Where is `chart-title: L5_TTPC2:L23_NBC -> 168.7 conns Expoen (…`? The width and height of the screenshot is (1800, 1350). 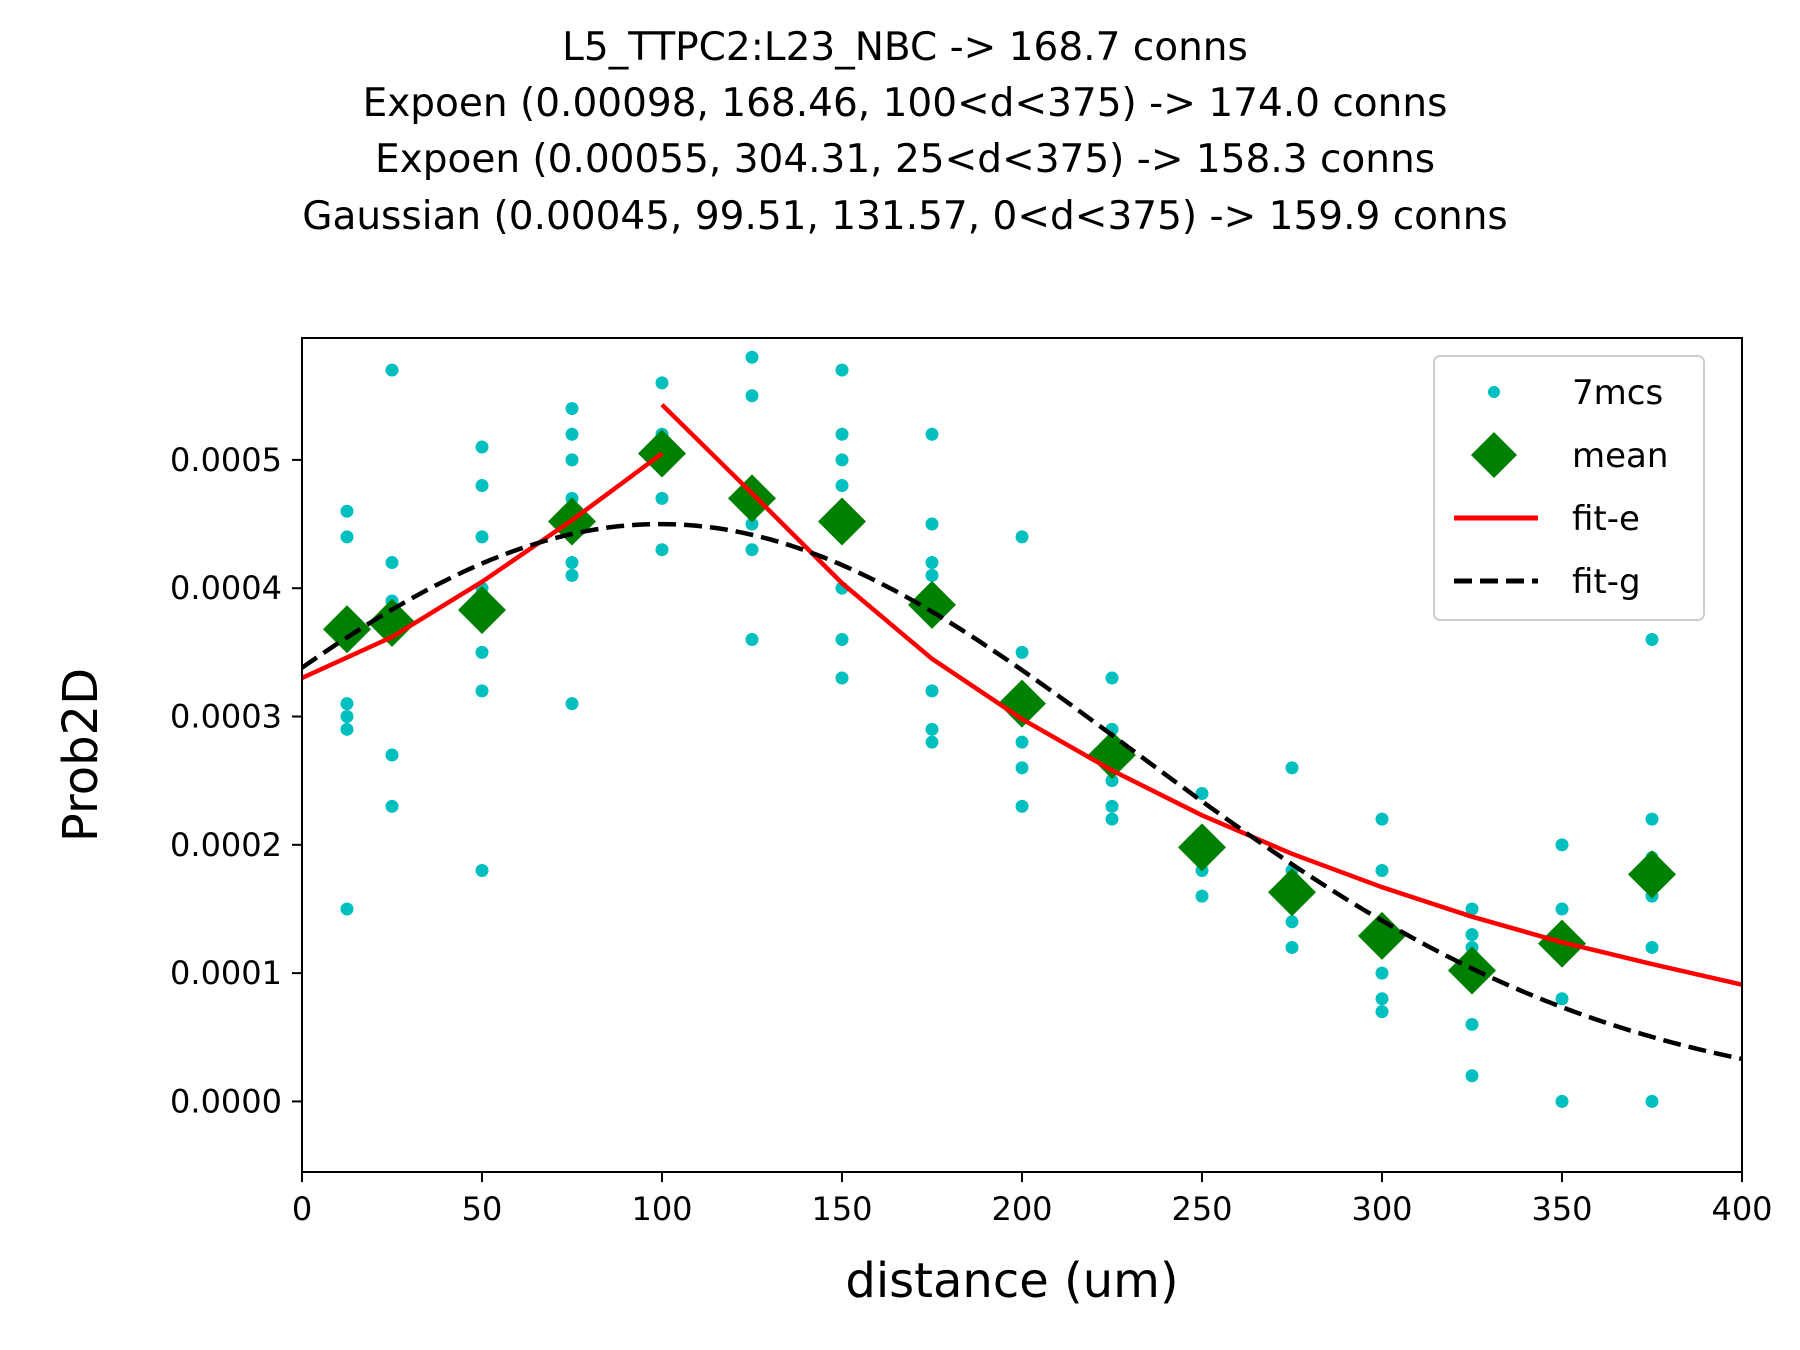
chart-title: L5_TTPC2:L23_NBC -> 168.7 conns Expoen (… is located at coordinates (905, 132).